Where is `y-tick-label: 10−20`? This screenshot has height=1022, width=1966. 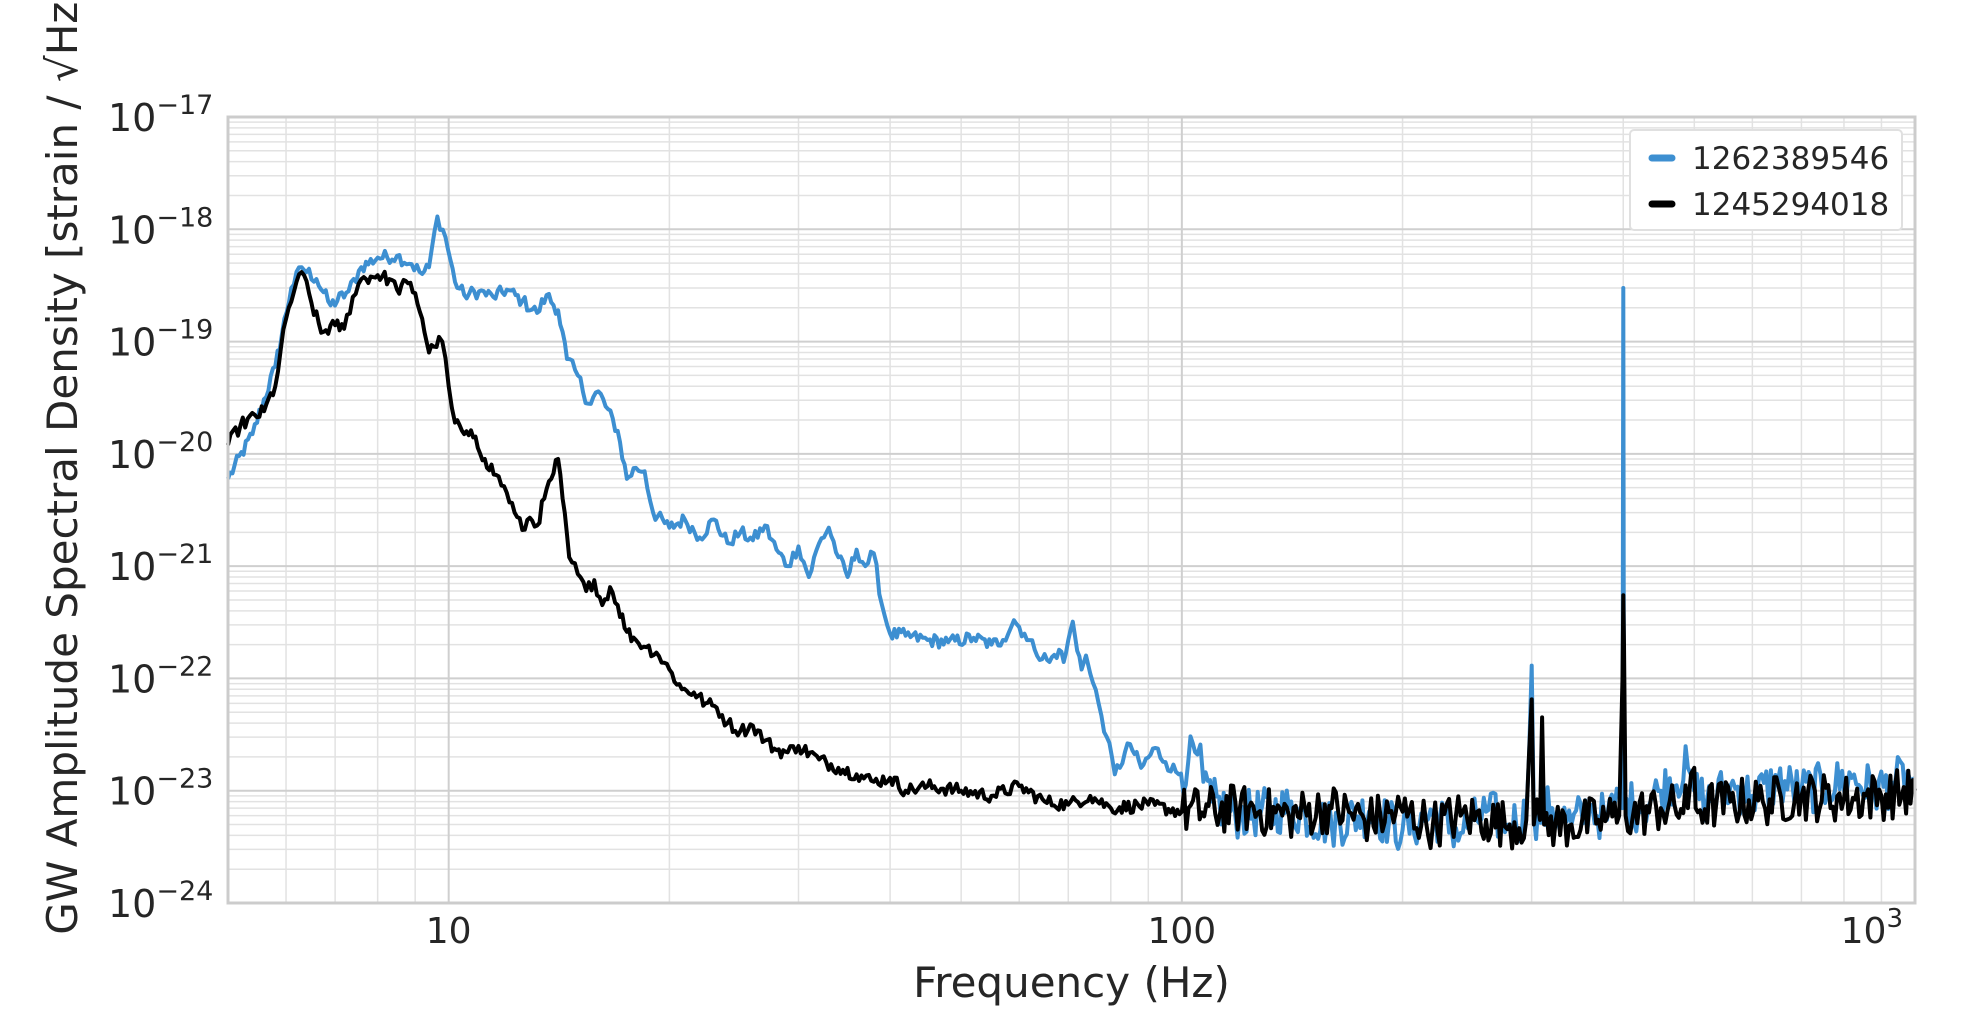 y-tick-label: 10−20 is located at coordinates (160, 452).